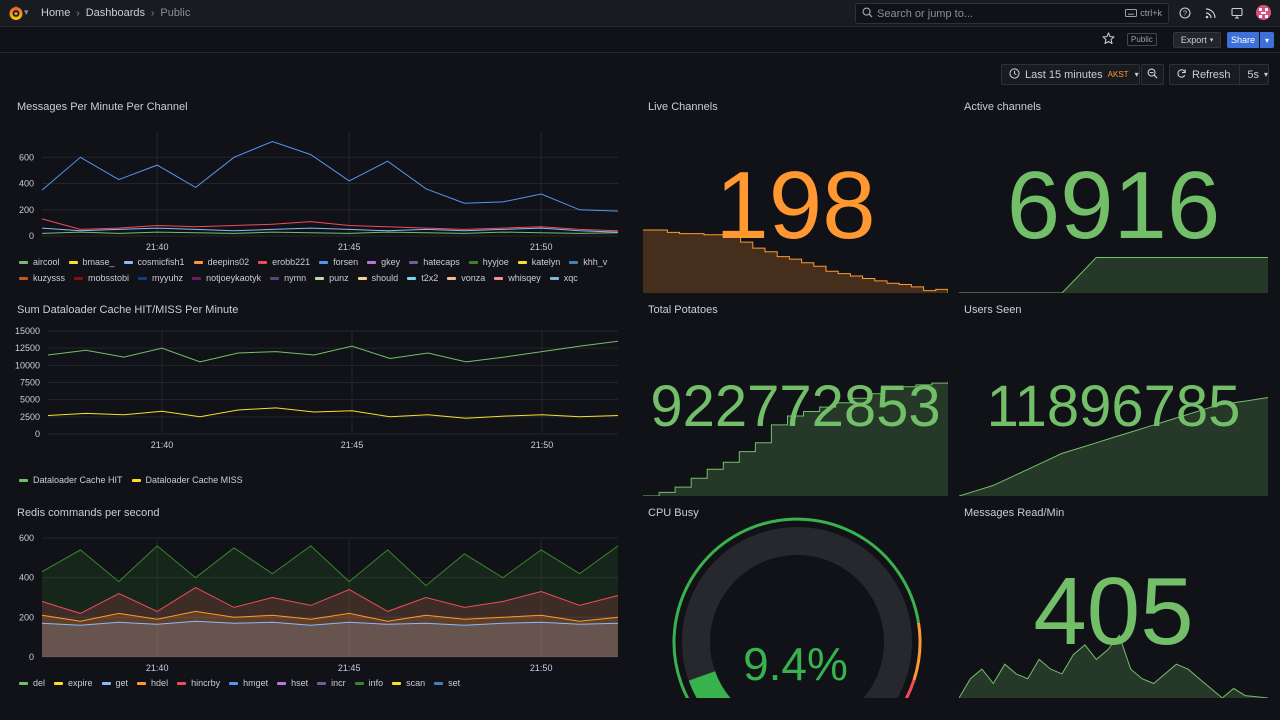  I want to click on legend-label: whisqey, so click(524, 278).